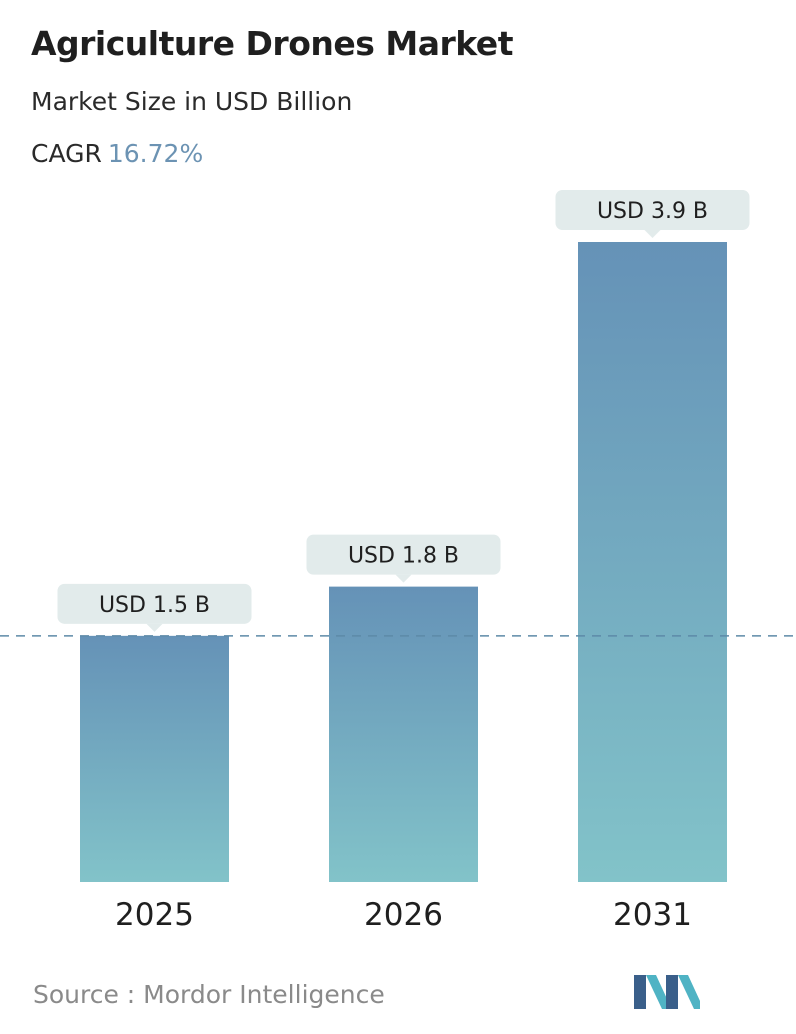 Image resolution: width=796 pixels, height=1034 pixels. What do you see at coordinates (667, 992) in the screenshot?
I see `mordor-intelligence-logo` at bounding box center [667, 992].